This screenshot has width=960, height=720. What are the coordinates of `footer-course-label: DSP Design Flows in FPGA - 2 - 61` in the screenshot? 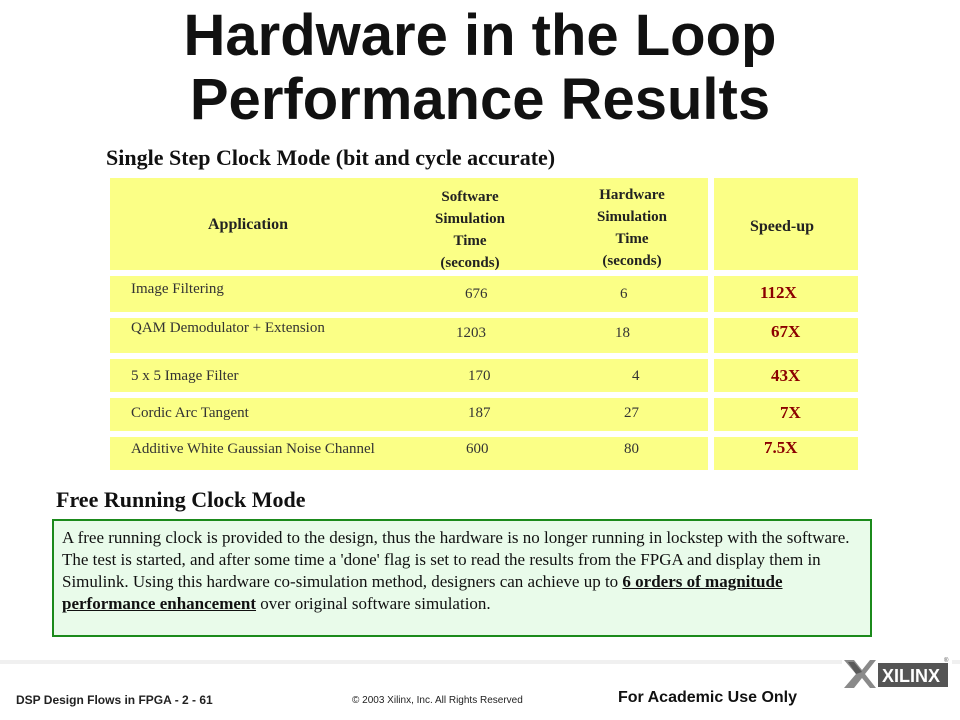 It's located at (114, 700).